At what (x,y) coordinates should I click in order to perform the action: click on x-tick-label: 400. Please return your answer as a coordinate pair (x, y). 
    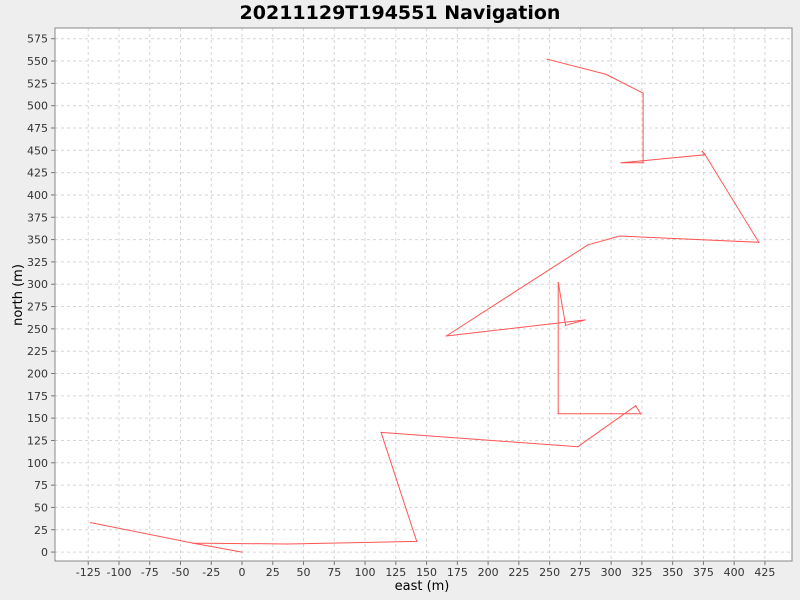
    Looking at the image, I should click on (734, 572).